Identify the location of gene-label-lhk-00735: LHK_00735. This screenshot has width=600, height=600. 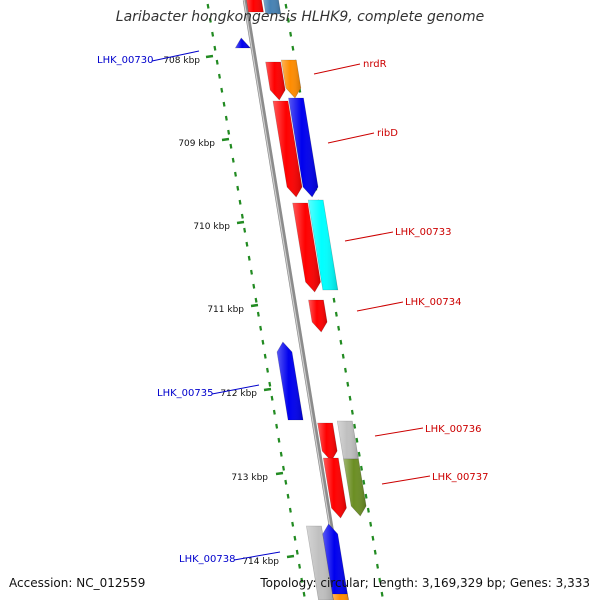
(185, 393).